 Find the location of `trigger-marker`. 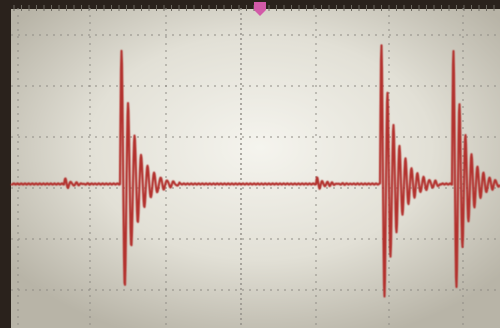

trigger-marker is located at coordinates (260, 9).